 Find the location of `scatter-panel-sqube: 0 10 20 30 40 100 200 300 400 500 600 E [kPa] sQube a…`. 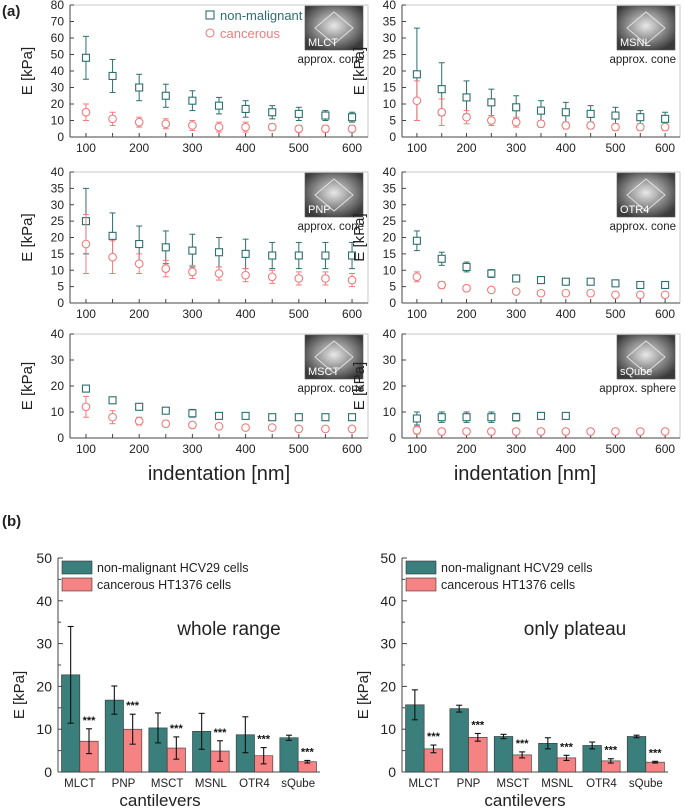

scatter-panel-sqube: 0 10 20 30 40 100 200 300 400 500 600 E [kPa] sQube a… is located at coordinates (516, 391).